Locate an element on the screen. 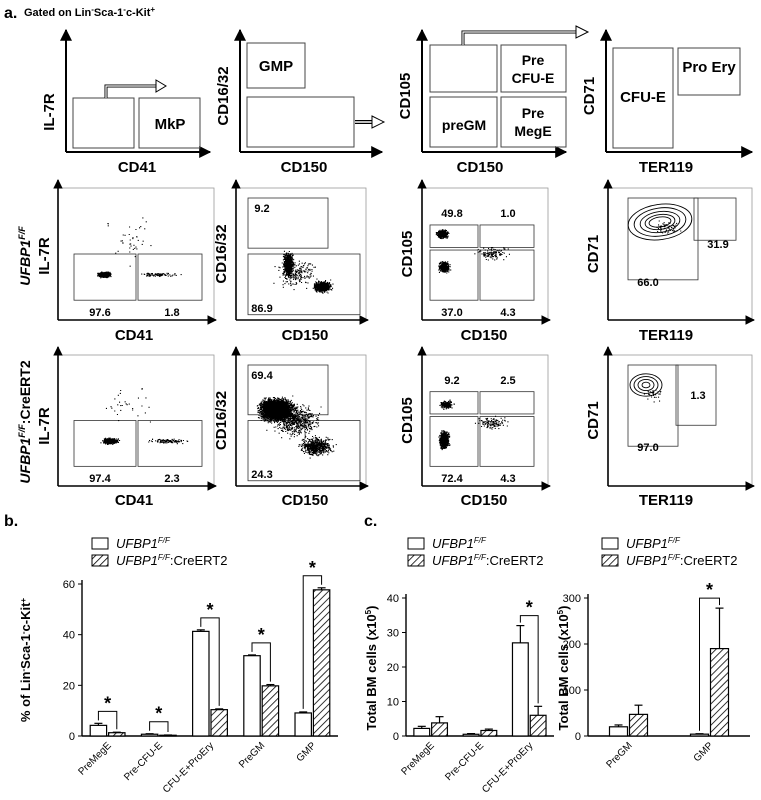 This screenshot has width=761, height=800. schema-2-ylabel: CD16/32 is located at coordinates (223, 95).